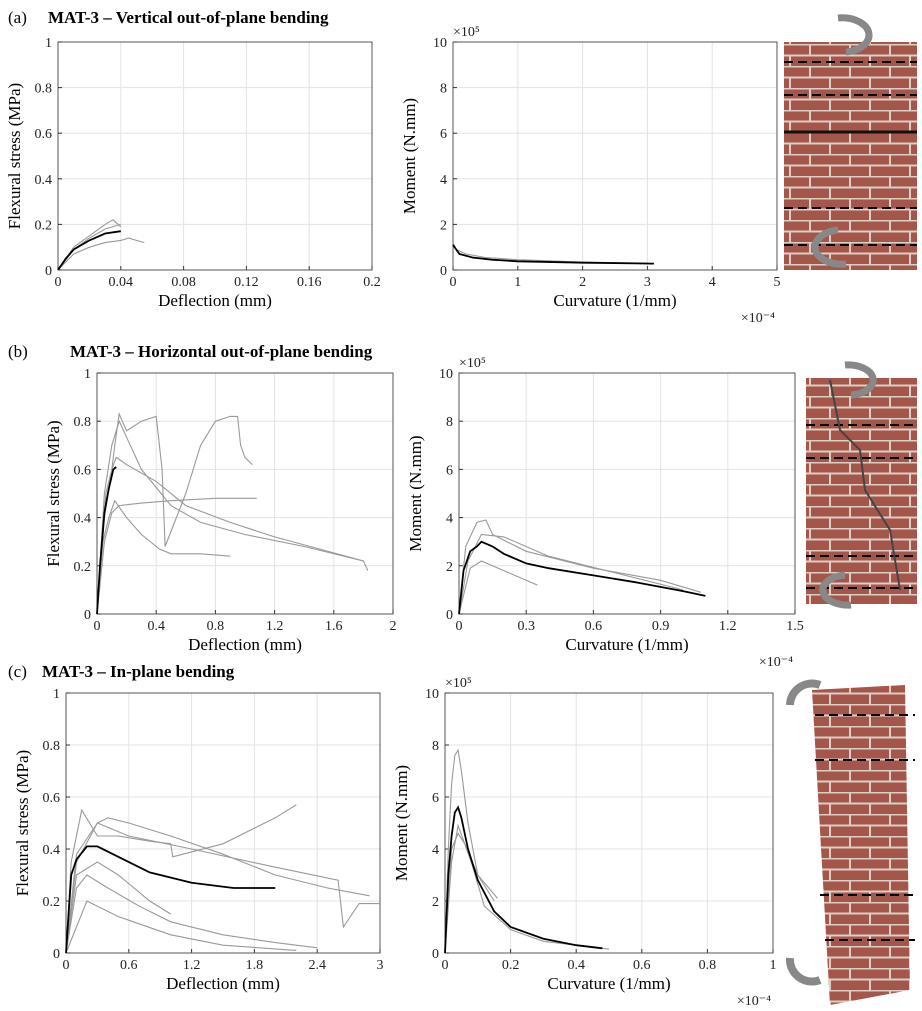 The width and height of the screenshot is (922, 1011). I want to click on x-tick-label: 0.4, so click(156, 626).